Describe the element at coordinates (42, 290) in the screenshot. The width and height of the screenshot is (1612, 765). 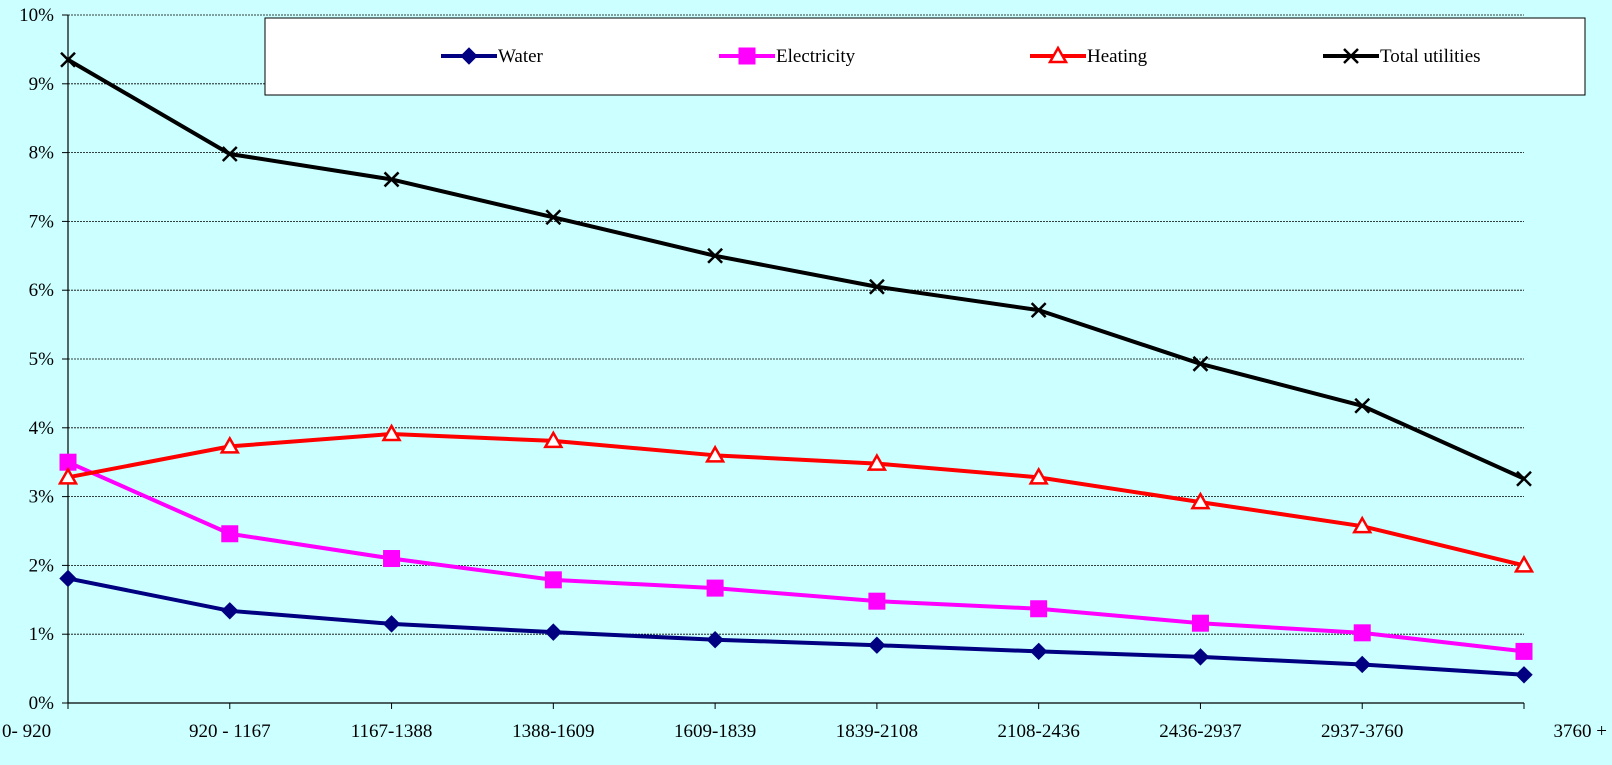
I see `y-tick-label: 6%` at that location.